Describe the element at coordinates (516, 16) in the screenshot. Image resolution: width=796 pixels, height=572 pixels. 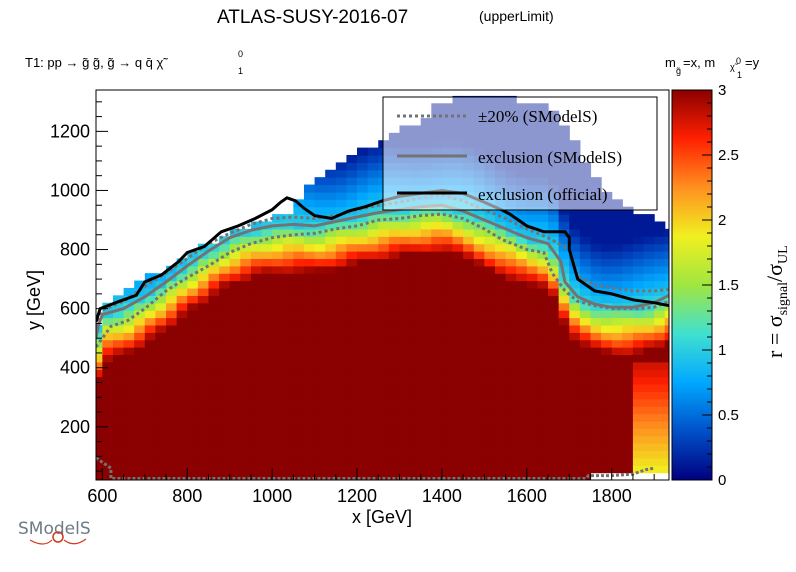
I see `chart-subtitle: (upperLimit)` at that location.